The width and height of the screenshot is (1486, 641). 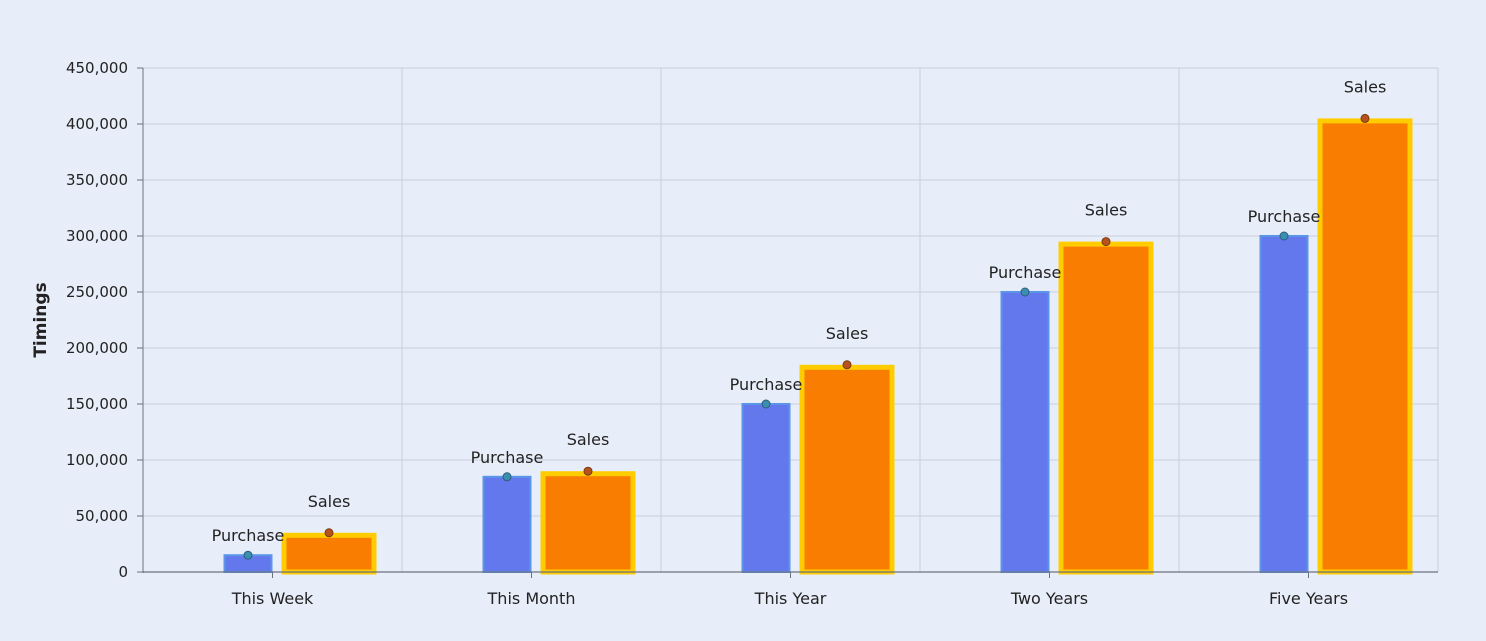 What do you see at coordinates (102, 516) in the screenshot?
I see `y-tick-label: 50,000` at bounding box center [102, 516].